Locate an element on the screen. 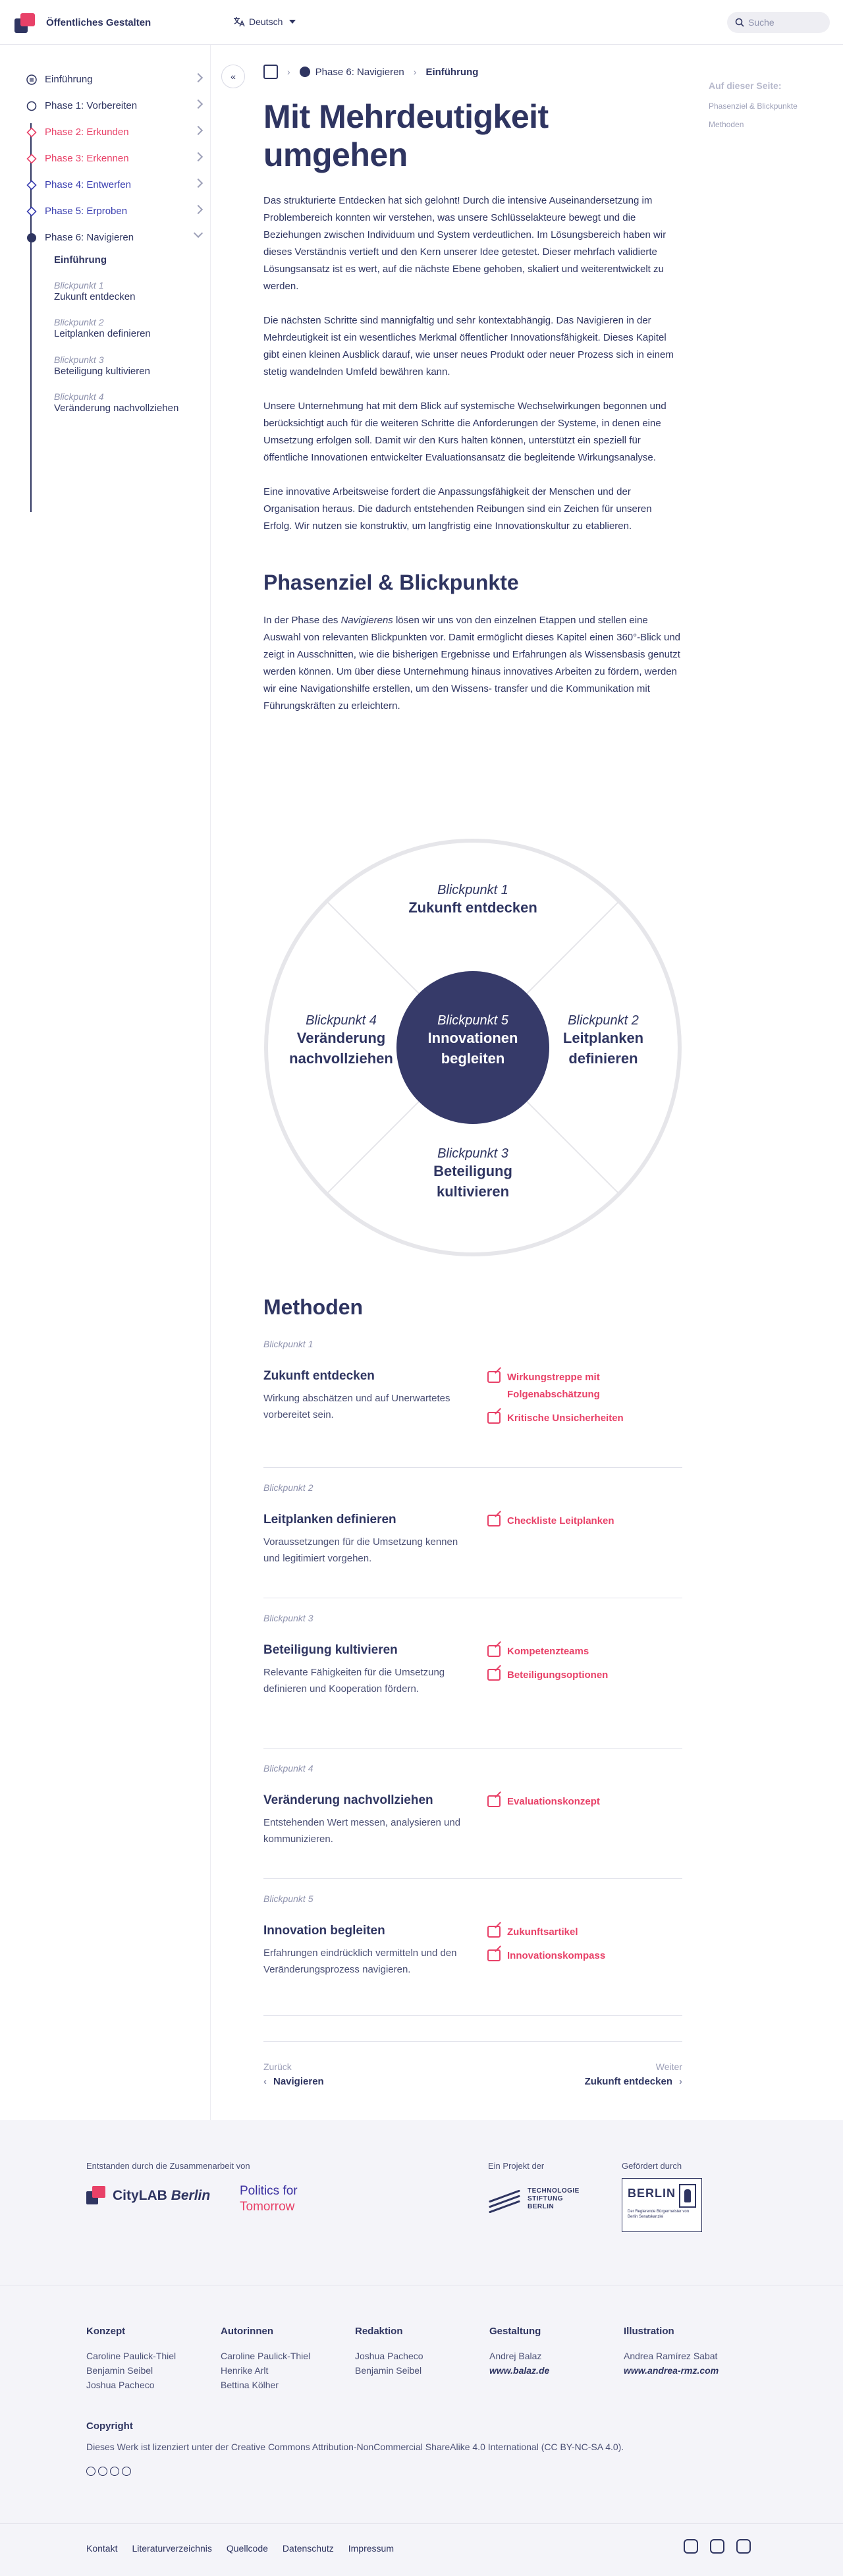 The height and width of the screenshot is (2576, 843). sidebar-item-phase-5: Phase 5: Erproben is located at coordinates (112, 211).